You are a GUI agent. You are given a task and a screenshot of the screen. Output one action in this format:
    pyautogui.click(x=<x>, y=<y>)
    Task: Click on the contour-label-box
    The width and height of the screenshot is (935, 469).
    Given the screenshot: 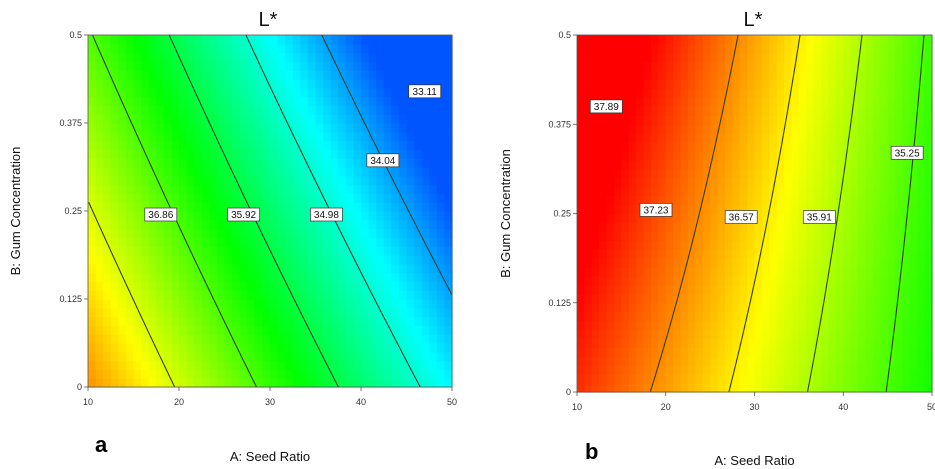 What is the action you would take?
    pyautogui.click(x=907, y=152)
    